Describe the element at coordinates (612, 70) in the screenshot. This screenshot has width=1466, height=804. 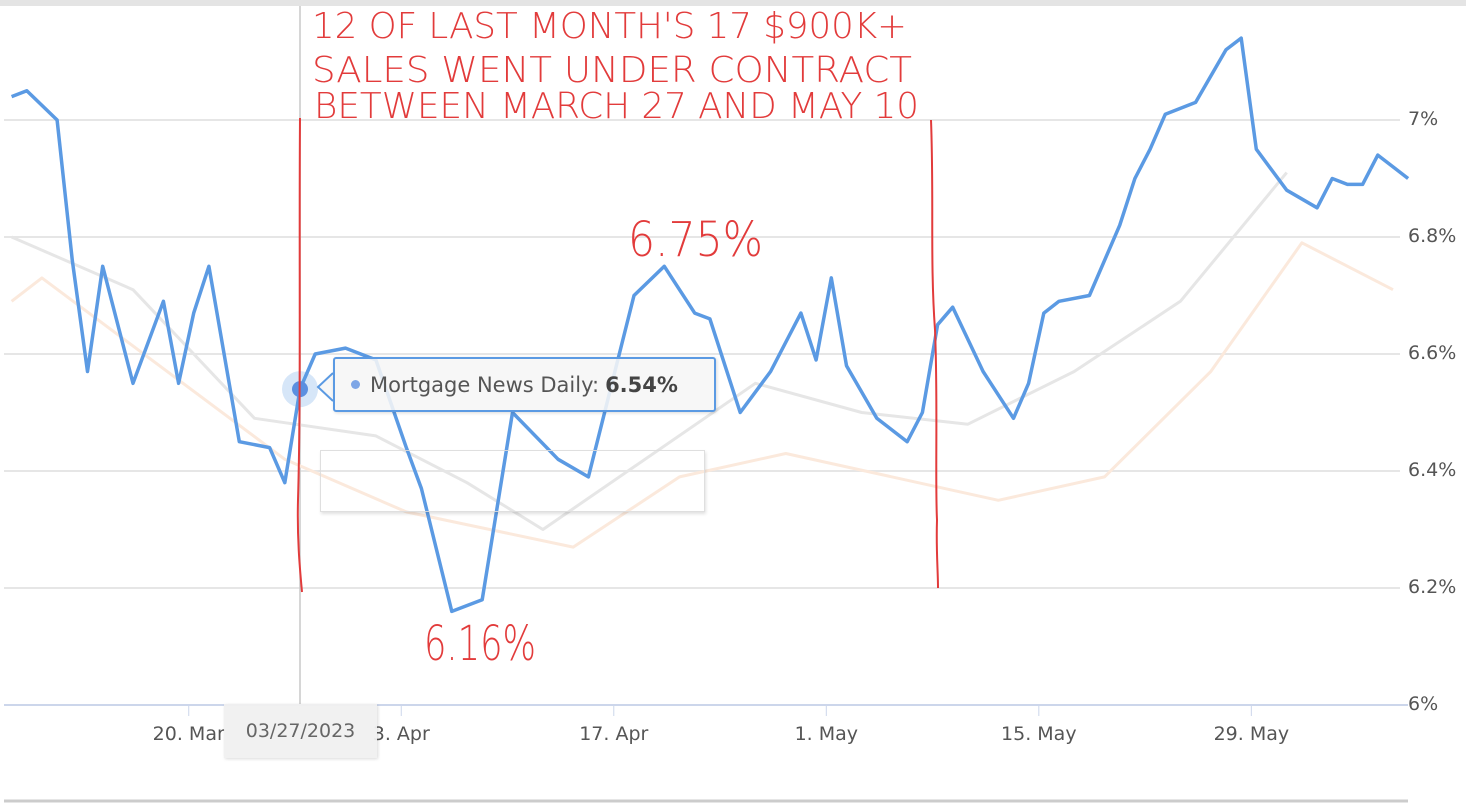
I see `annotation-line-2: SALES WENT UNDER CONTRACT` at that location.